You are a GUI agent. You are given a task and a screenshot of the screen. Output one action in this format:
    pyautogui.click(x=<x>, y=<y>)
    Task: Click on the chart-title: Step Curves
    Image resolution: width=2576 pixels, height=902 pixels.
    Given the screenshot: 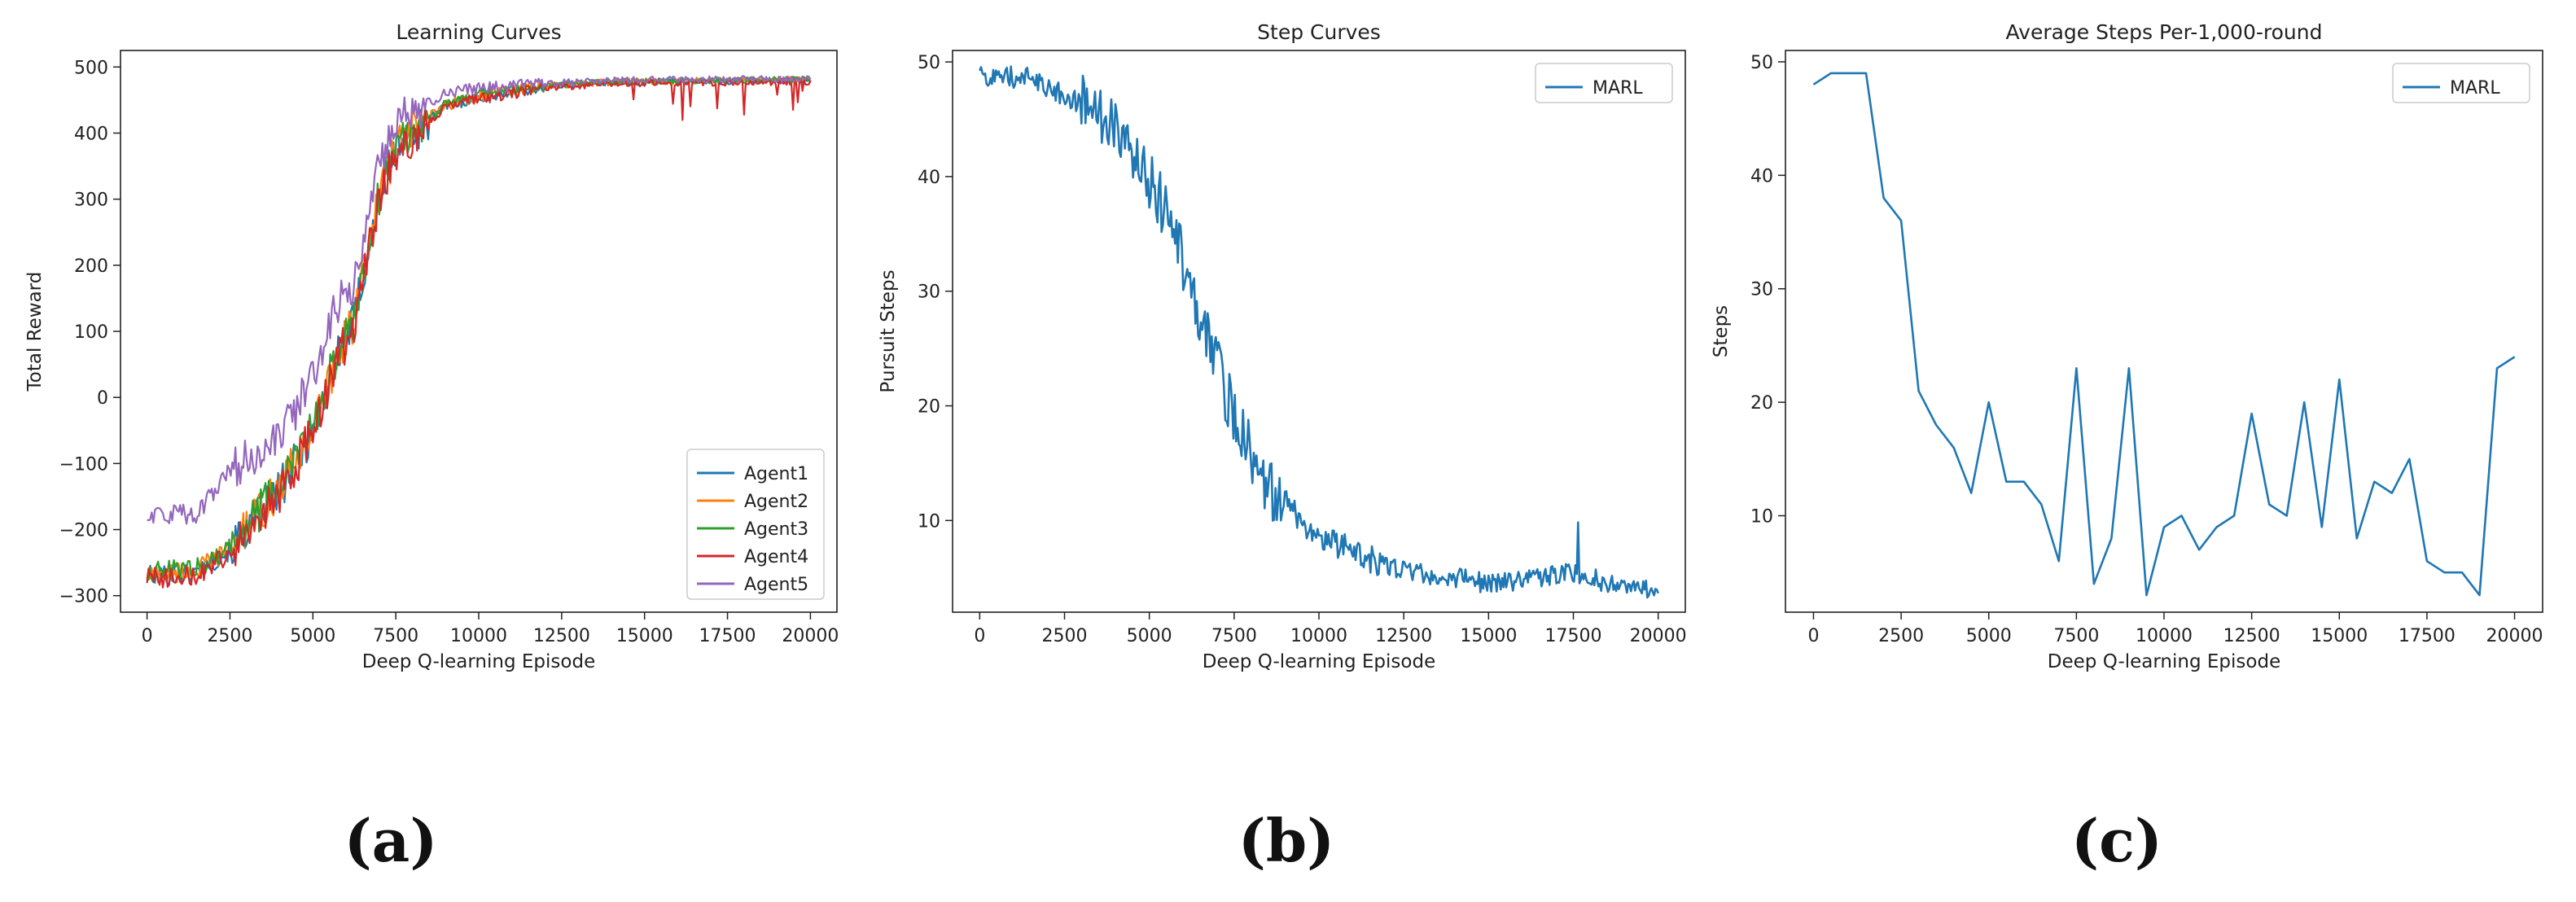 What is the action you would take?
    pyautogui.click(x=1319, y=32)
    